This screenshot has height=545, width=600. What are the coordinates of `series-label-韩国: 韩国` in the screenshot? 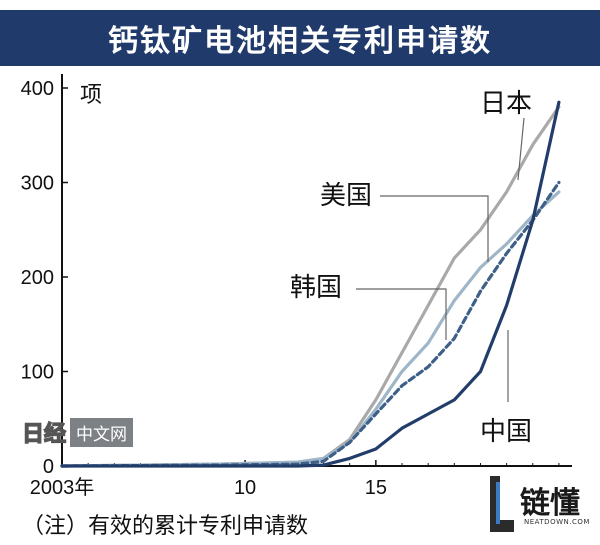 It's located at (316, 288).